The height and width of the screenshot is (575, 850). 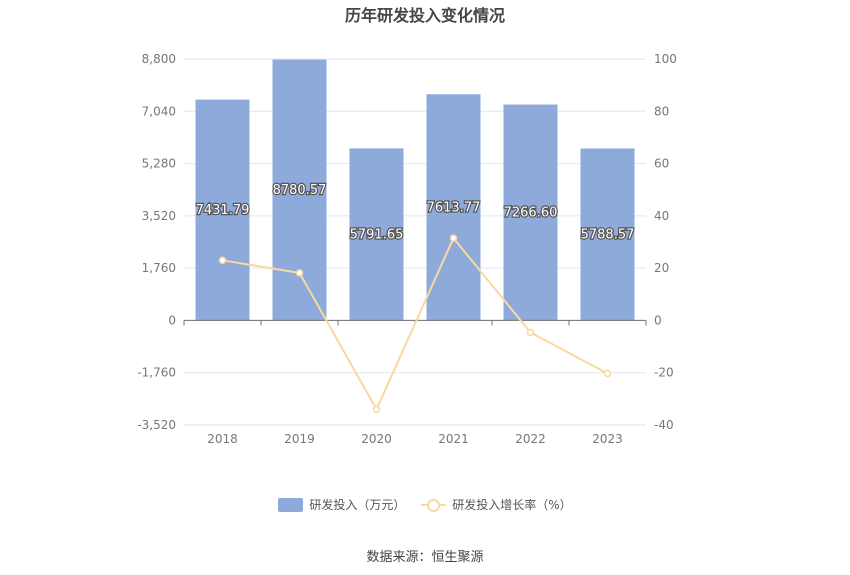 What do you see at coordinates (172, 320) in the screenshot?
I see `y-left-tick-label: 0` at bounding box center [172, 320].